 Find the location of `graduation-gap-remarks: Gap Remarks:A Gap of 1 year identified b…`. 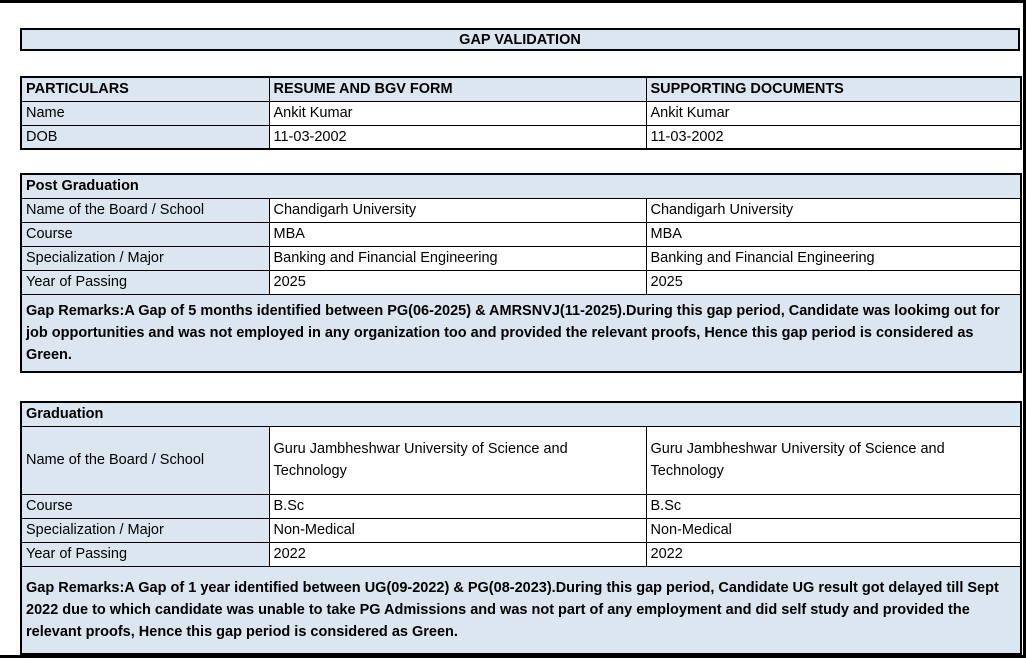

graduation-gap-remarks: Gap Remarks:A Gap of 1 year identified b… is located at coordinates (521, 610).